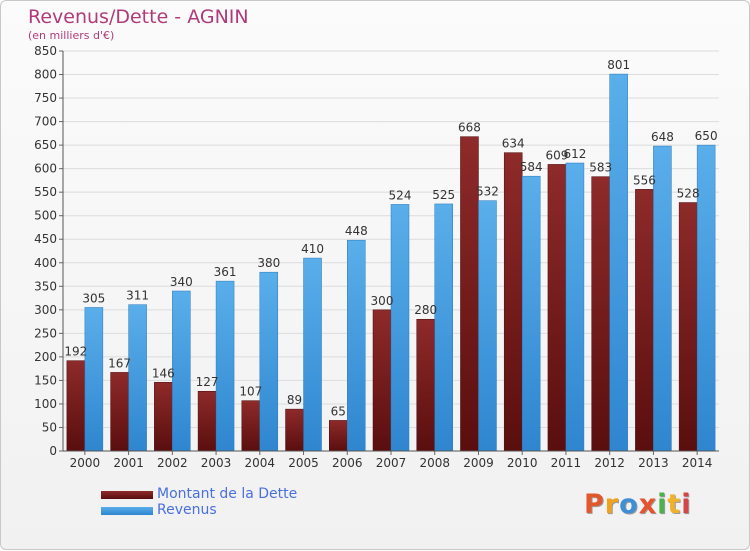 This screenshot has height=551, width=750. What do you see at coordinates (303, 463) in the screenshot?
I see `x-tick-label: 2005` at bounding box center [303, 463].